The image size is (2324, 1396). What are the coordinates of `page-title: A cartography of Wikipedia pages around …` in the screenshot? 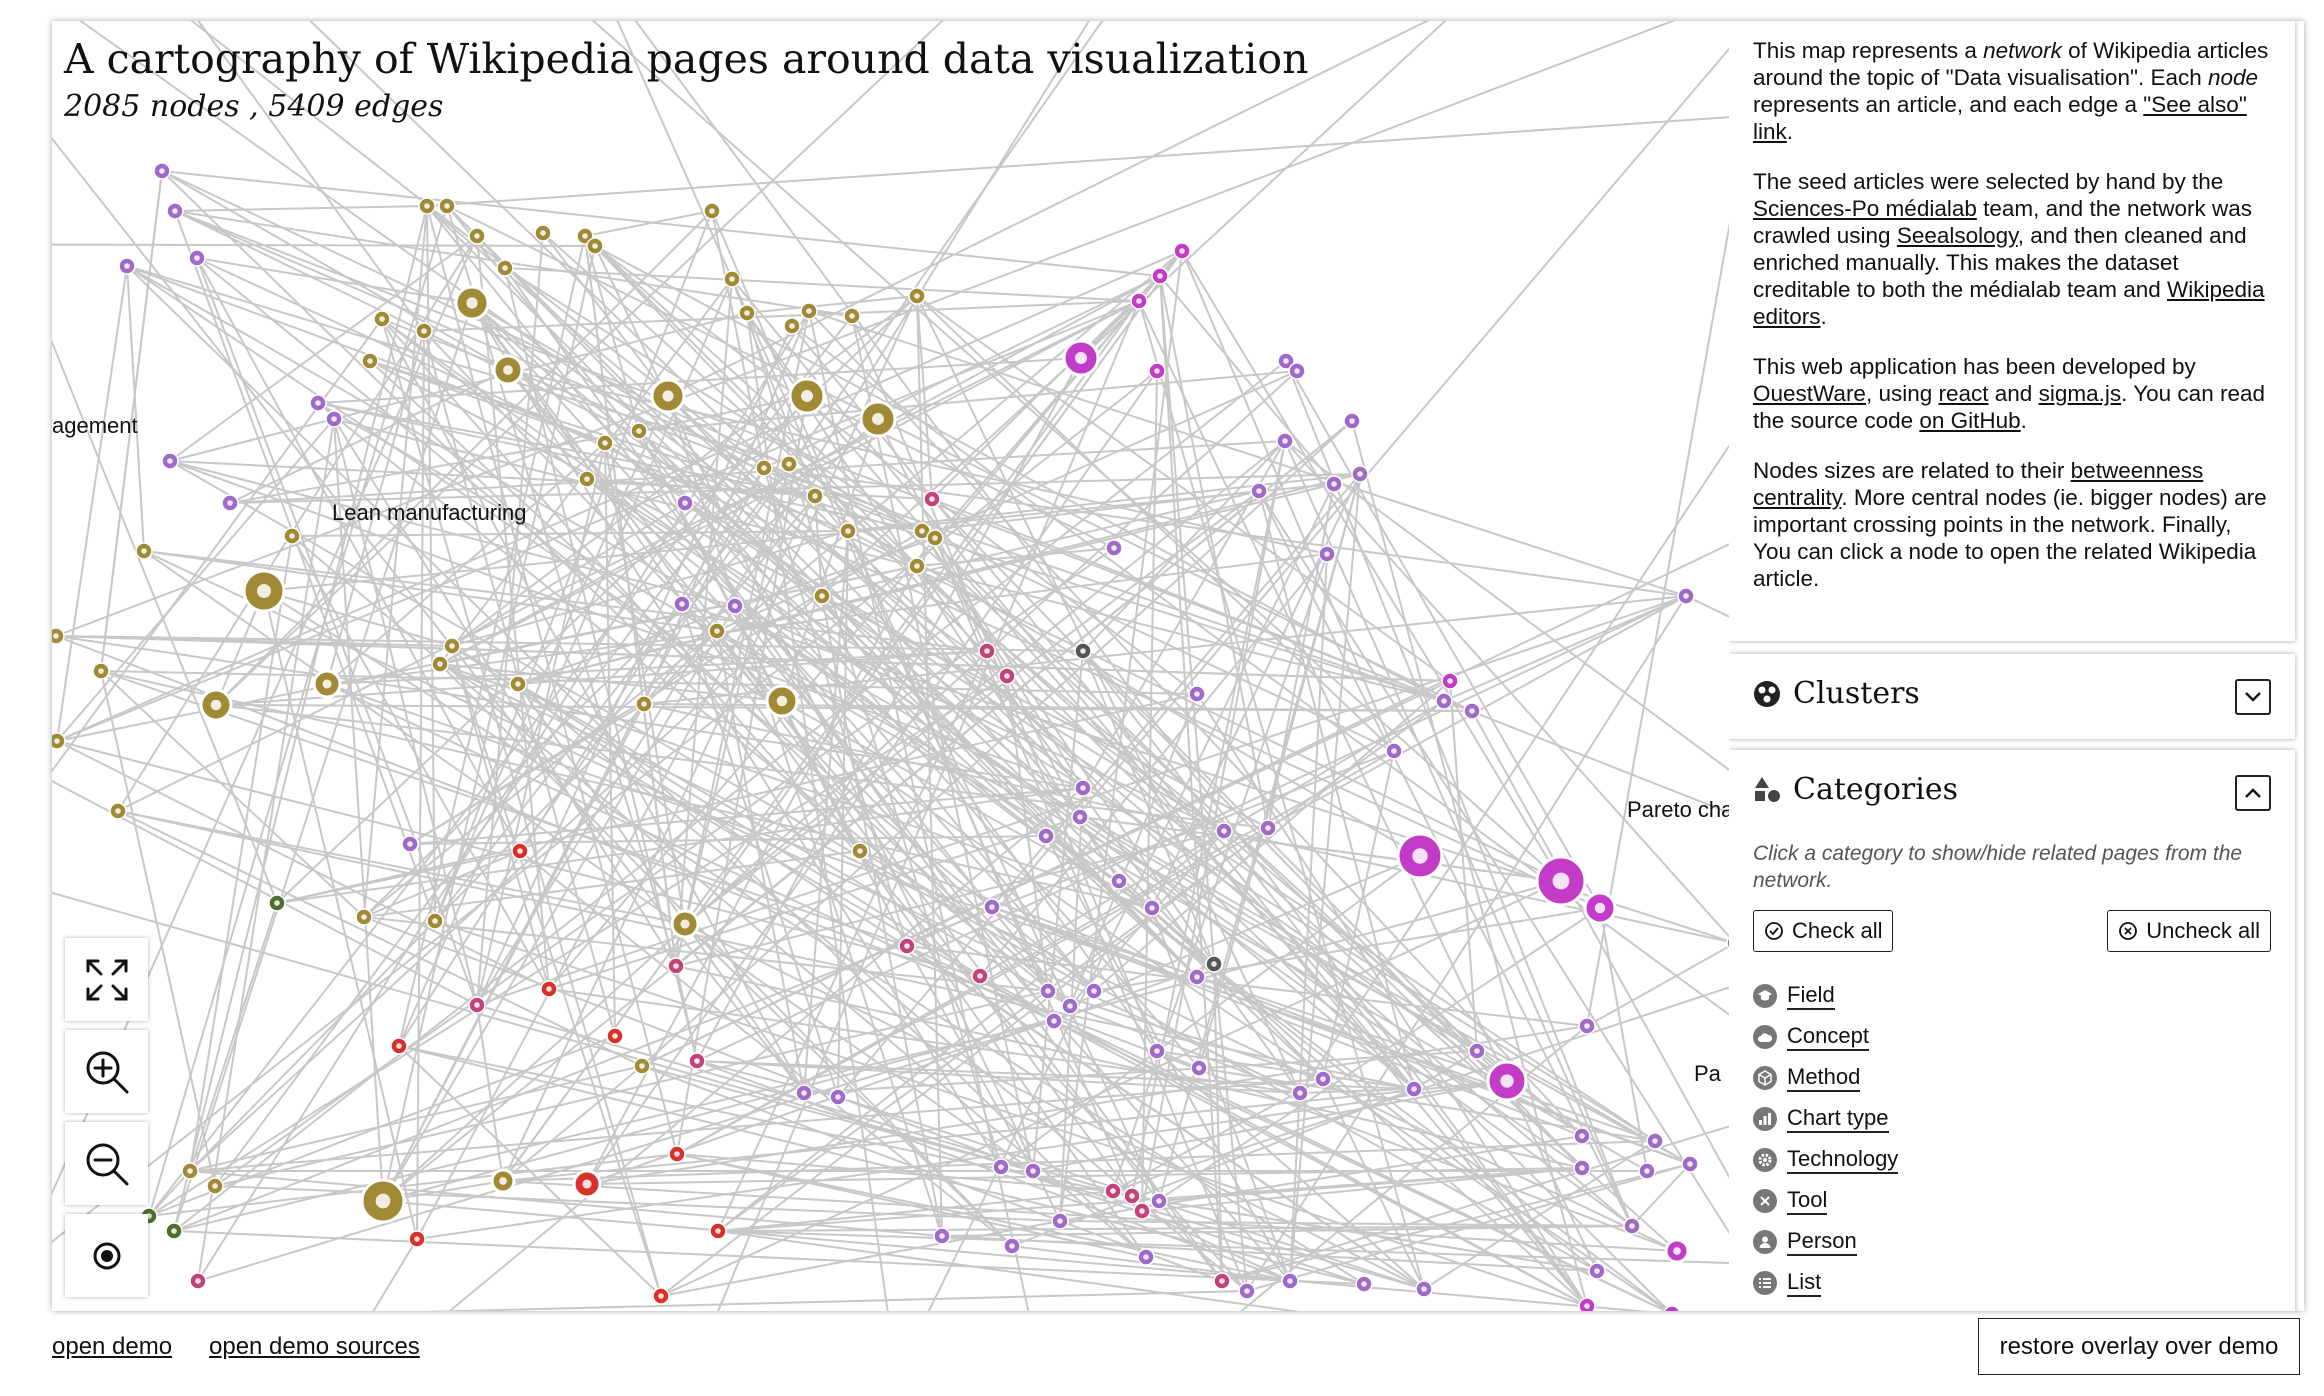 It's located at (686, 59).